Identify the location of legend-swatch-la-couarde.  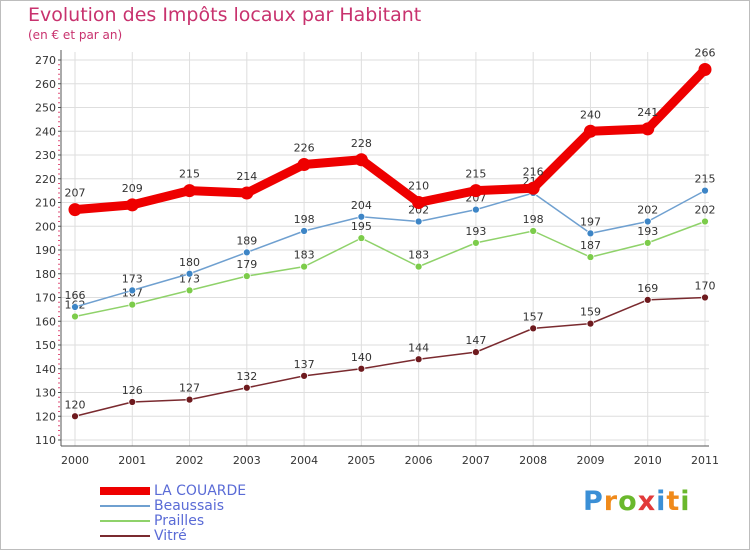
(125, 491).